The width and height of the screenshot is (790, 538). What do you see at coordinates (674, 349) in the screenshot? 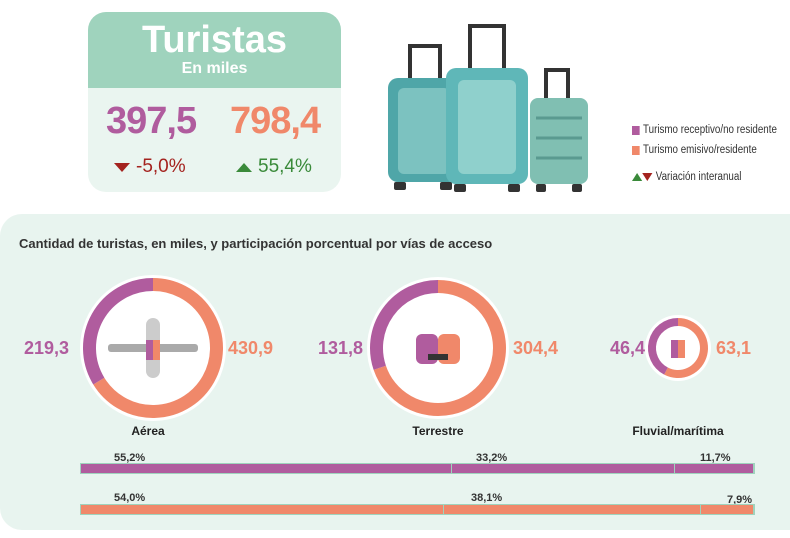
I see `ship-icon` at bounding box center [674, 349].